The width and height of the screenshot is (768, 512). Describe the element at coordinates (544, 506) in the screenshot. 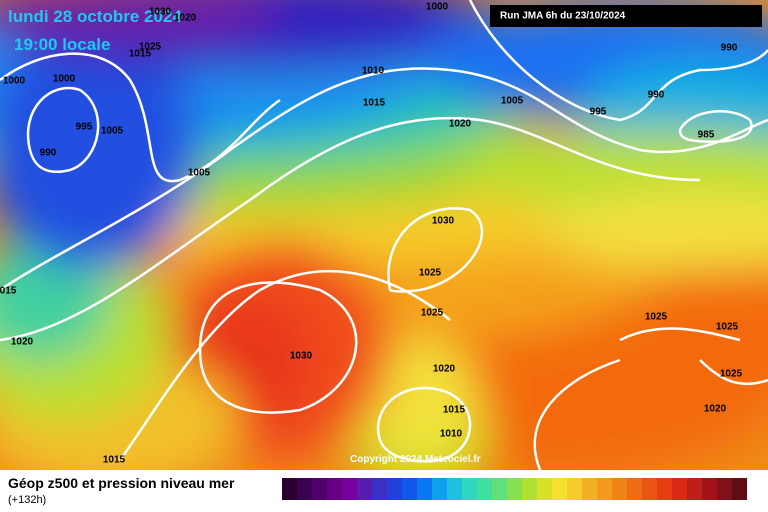

I see `colorbar-label: 564` at that location.